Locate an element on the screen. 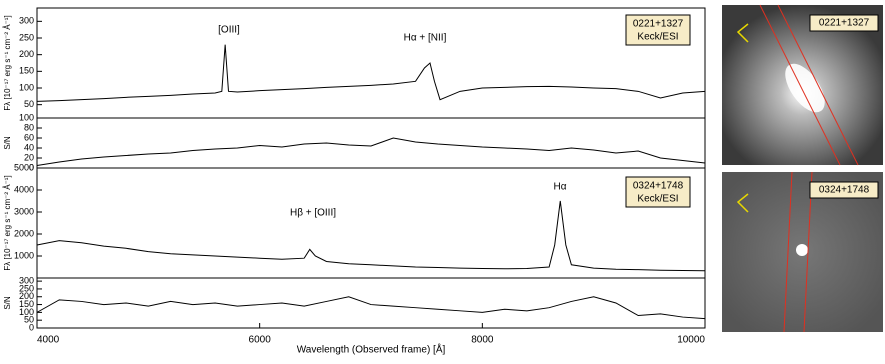 The width and height of the screenshot is (885, 364). annotation: Hα + [NII] is located at coordinates (425, 38).